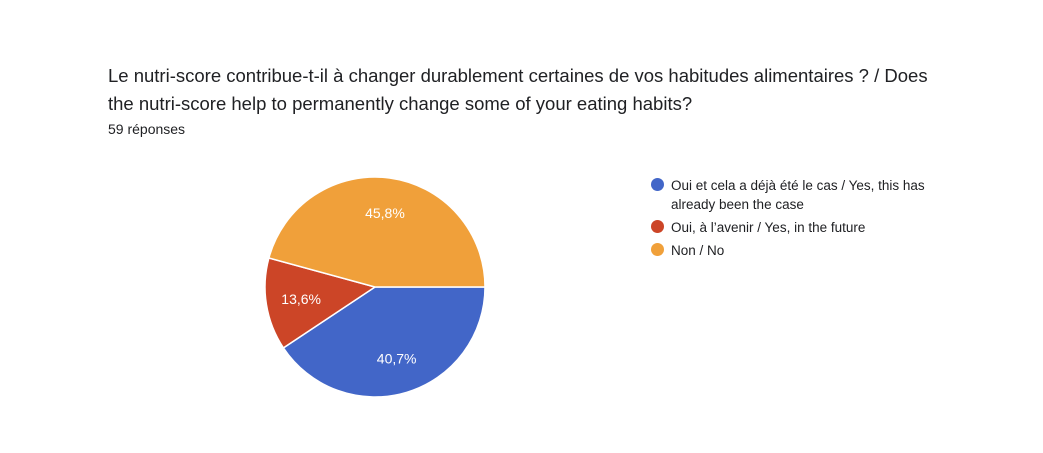 The image size is (1043, 453). What do you see at coordinates (768, 227) in the screenshot?
I see `legend-label: Oui, à l’avenir / Yes, in the future` at bounding box center [768, 227].